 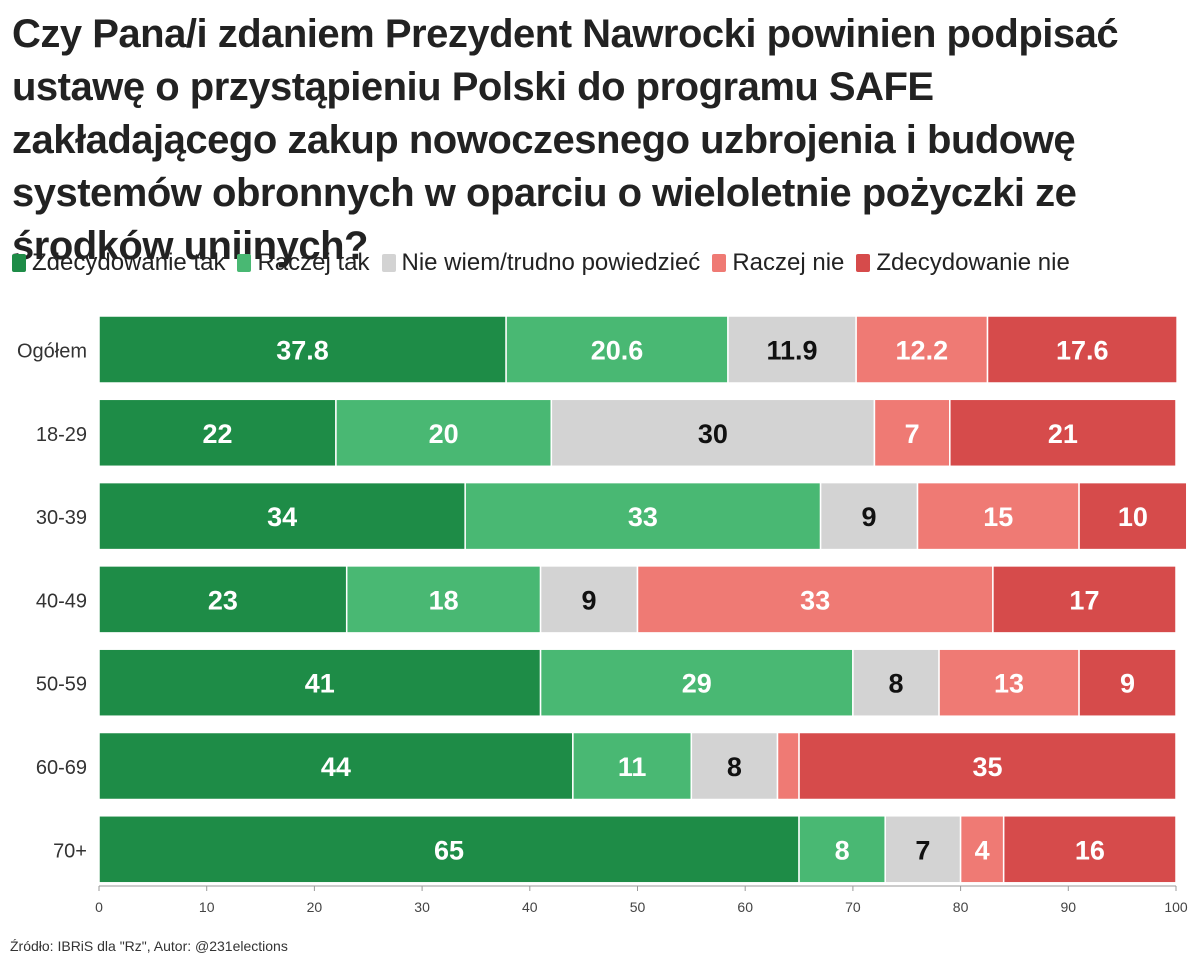 What do you see at coordinates (61, 518) in the screenshot?
I see `category-label: 30-39` at bounding box center [61, 518].